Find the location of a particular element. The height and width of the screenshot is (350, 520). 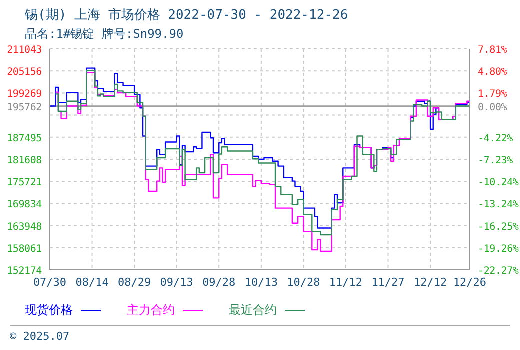

legend-label: 现货价格 is located at coordinates (49, 310).